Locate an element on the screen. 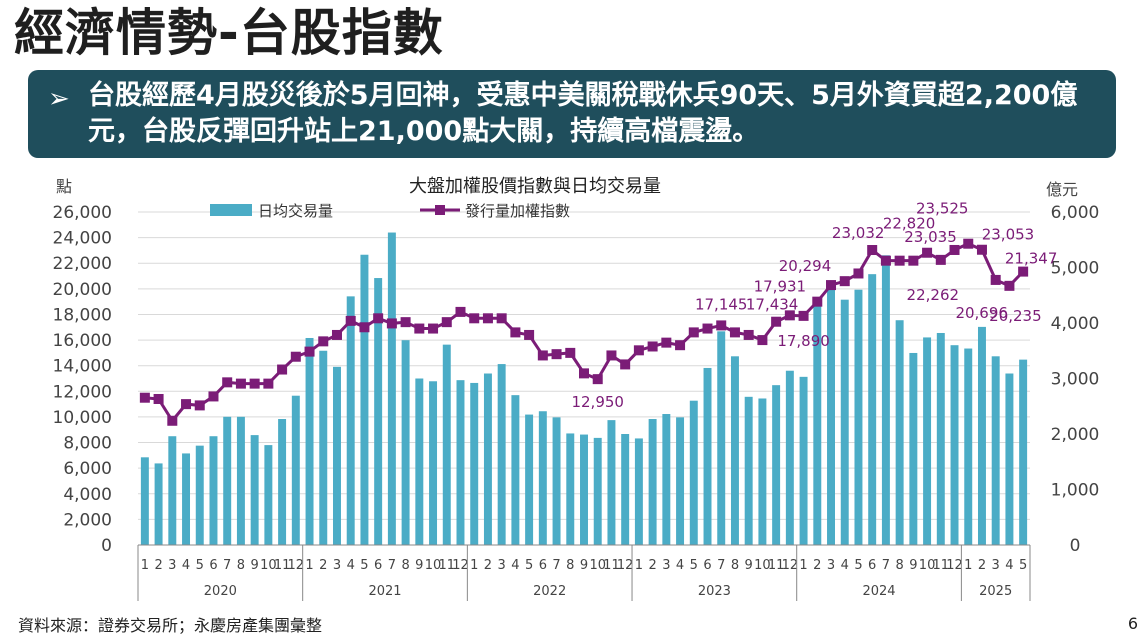  index-data-label: 20,235 is located at coordinates (1015, 316).